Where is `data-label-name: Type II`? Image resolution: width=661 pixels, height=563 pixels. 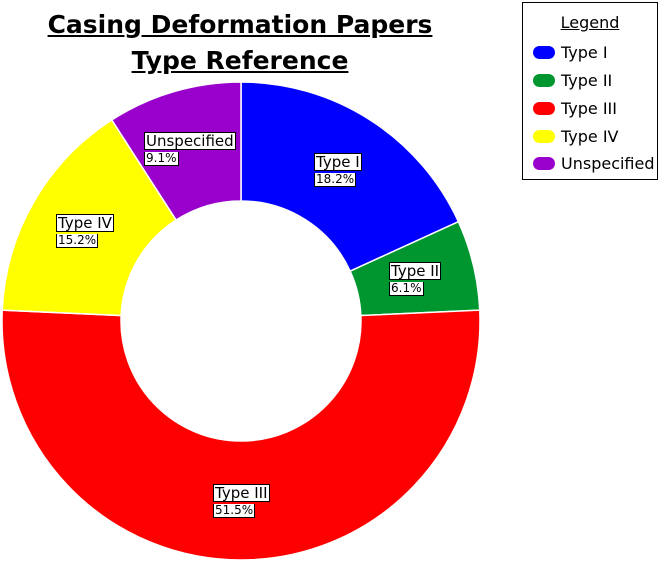 data-label-name: Type II is located at coordinates (415, 271).